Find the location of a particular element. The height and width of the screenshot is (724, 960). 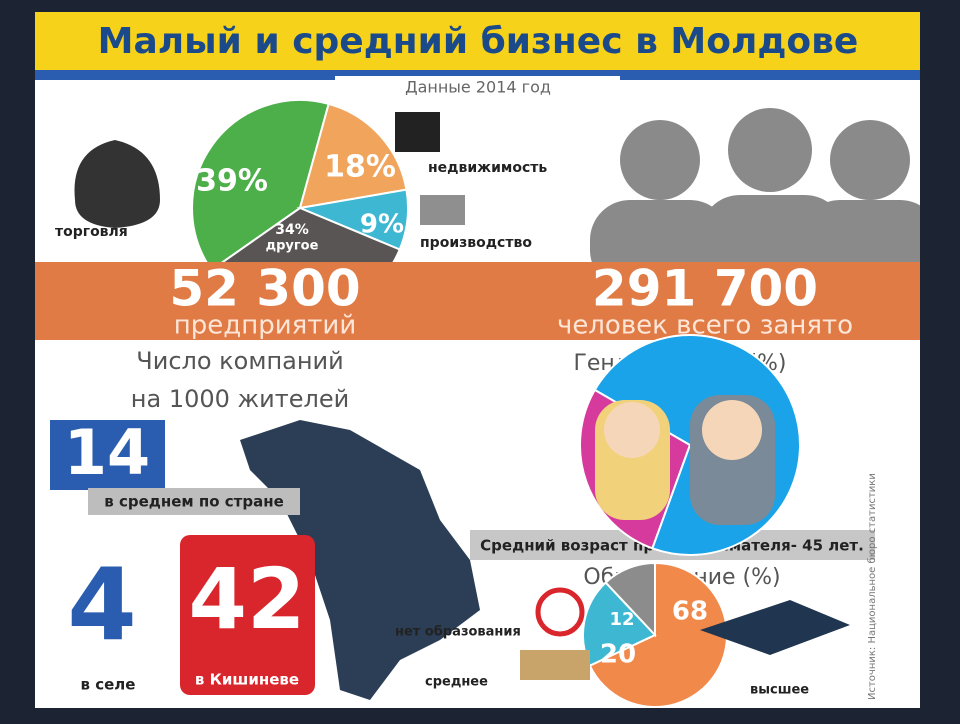

subtitle: Данные 2014 год is located at coordinates (478, 87).